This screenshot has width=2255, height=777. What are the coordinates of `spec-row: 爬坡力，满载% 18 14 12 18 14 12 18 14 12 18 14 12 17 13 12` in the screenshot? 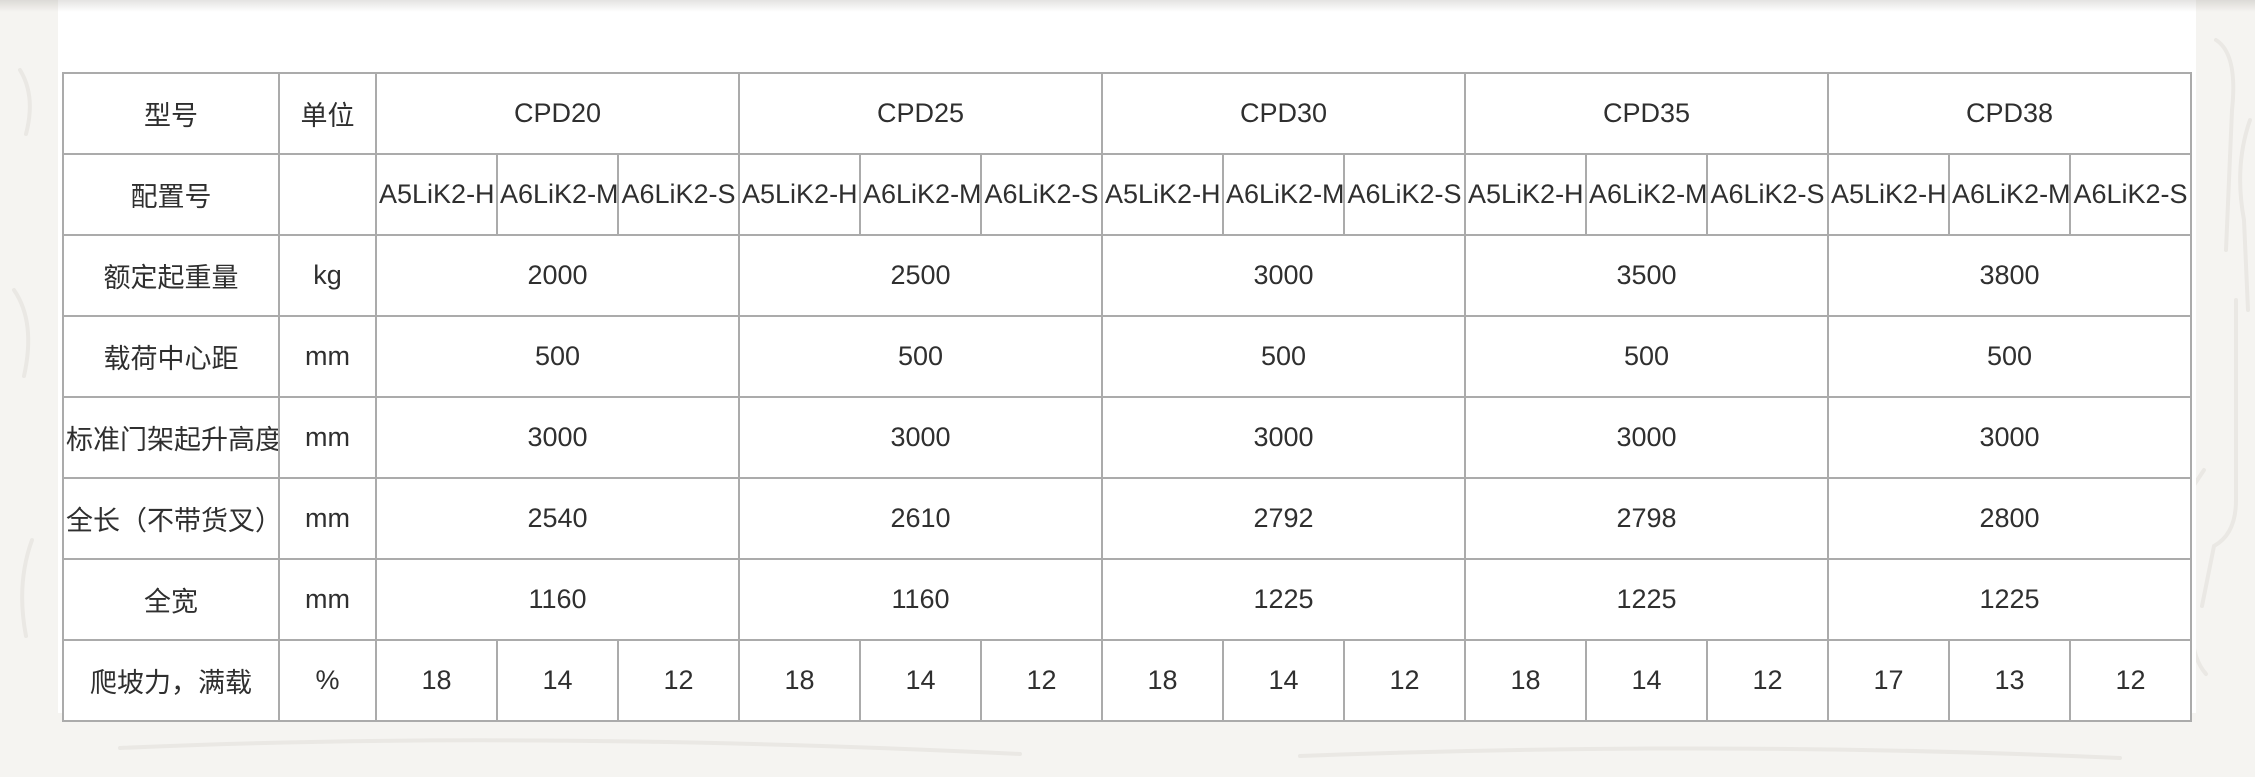 It's located at (1127, 680).